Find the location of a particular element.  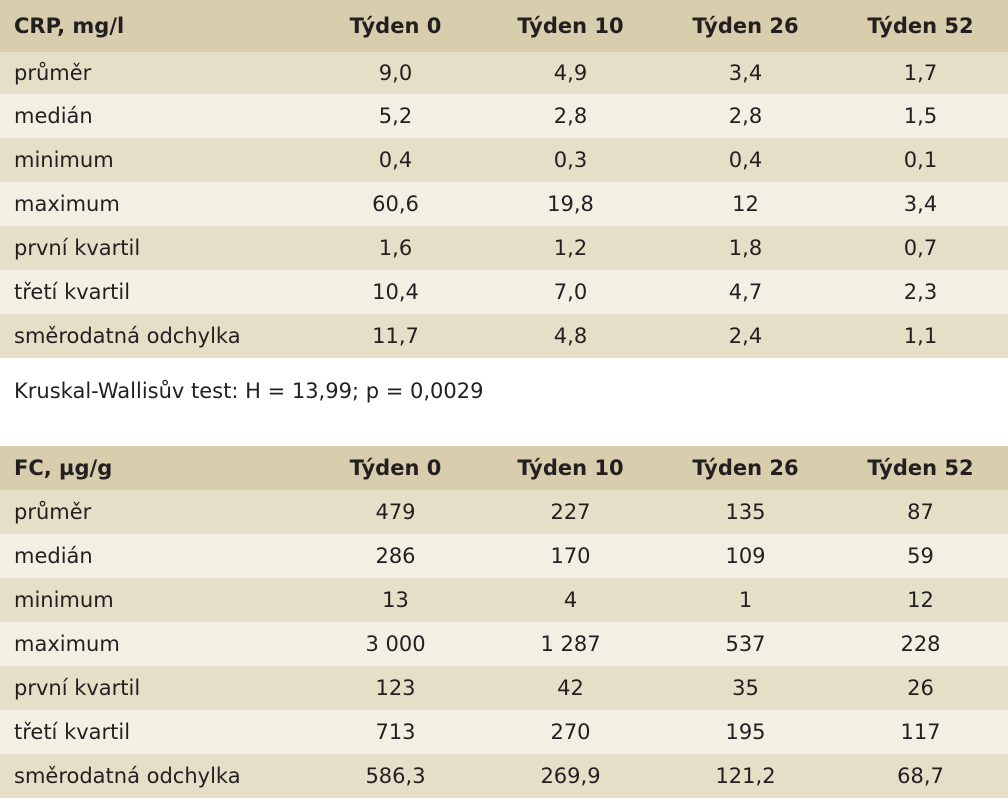

table-cell: 2,3 is located at coordinates (920, 292).